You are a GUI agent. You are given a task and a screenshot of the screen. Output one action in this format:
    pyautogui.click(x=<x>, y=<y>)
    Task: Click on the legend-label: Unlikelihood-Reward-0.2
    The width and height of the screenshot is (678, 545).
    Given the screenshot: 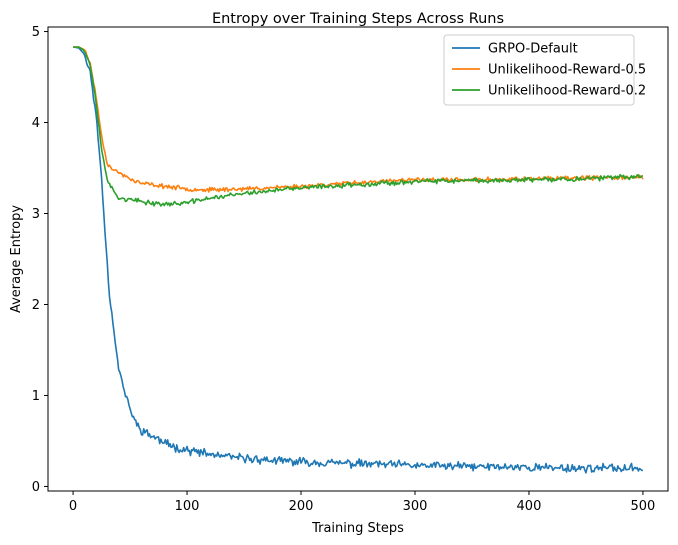 What is the action you would take?
    pyautogui.click(x=567, y=91)
    